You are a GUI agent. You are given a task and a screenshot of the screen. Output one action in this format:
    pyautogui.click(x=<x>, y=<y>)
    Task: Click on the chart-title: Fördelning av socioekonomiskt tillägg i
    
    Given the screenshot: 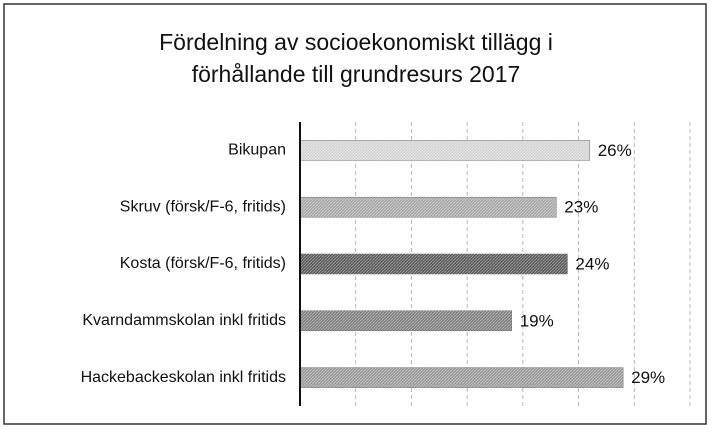 What is the action you would take?
    pyautogui.click(x=356, y=42)
    